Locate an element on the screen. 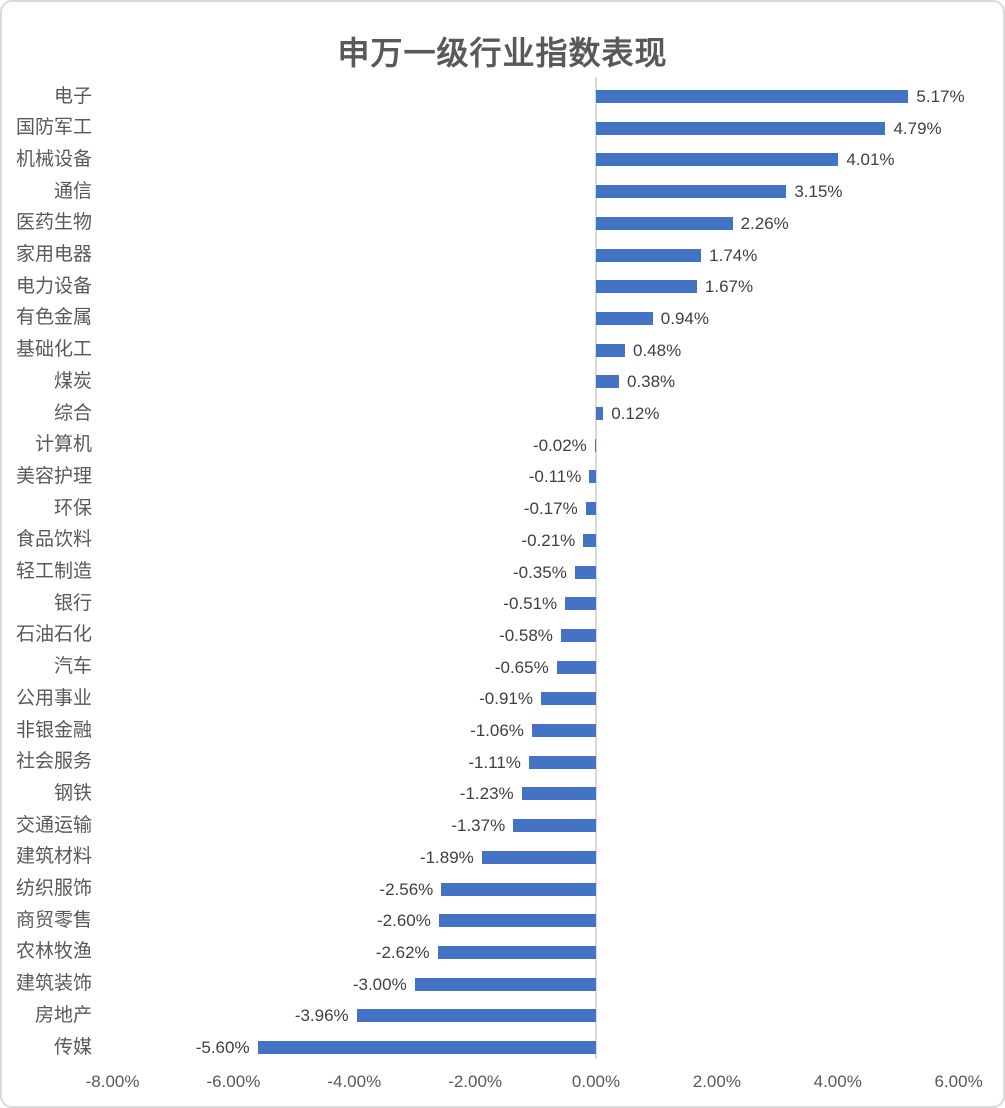 The image size is (1005, 1108). category-label: 房地产 is located at coordinates (63, 1015).